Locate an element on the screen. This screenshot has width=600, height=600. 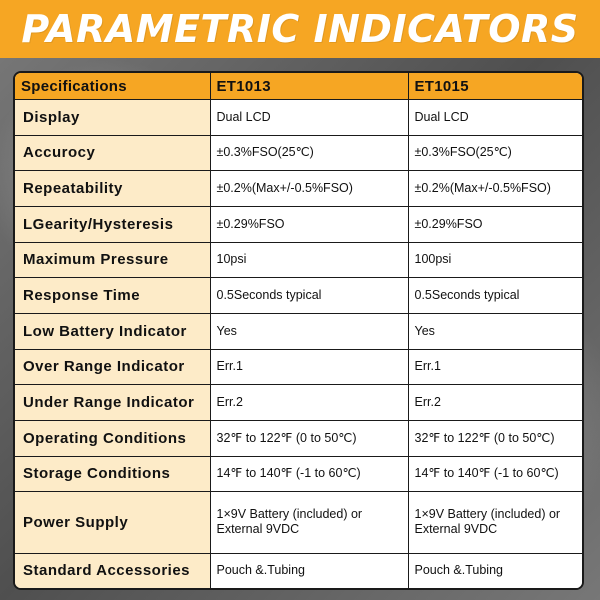
header-specifications: Specifications is located at coordinates (113, 86).